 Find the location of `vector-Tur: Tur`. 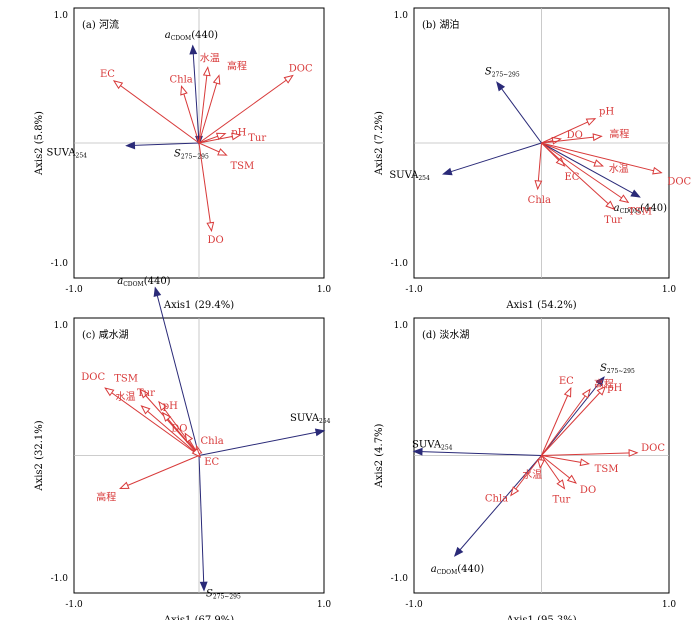

vector-Tur: Tur is located at coordinates (232, 138).